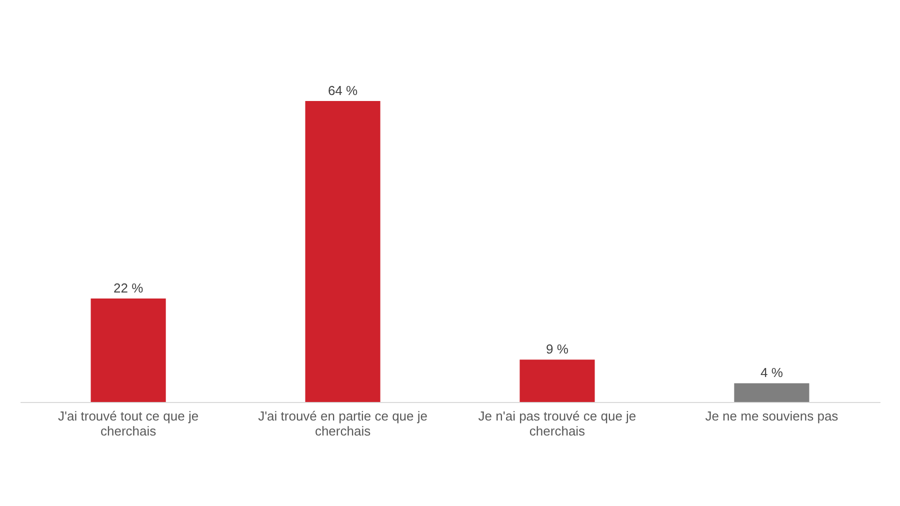 The width and height of the screenshot is (900, 506). What do you see at coordinates (128, 423) in the screenshot?
I see `x-tick-label: J'ai trouvé tout ce que je cherchais` at bounding box center [128, 423].